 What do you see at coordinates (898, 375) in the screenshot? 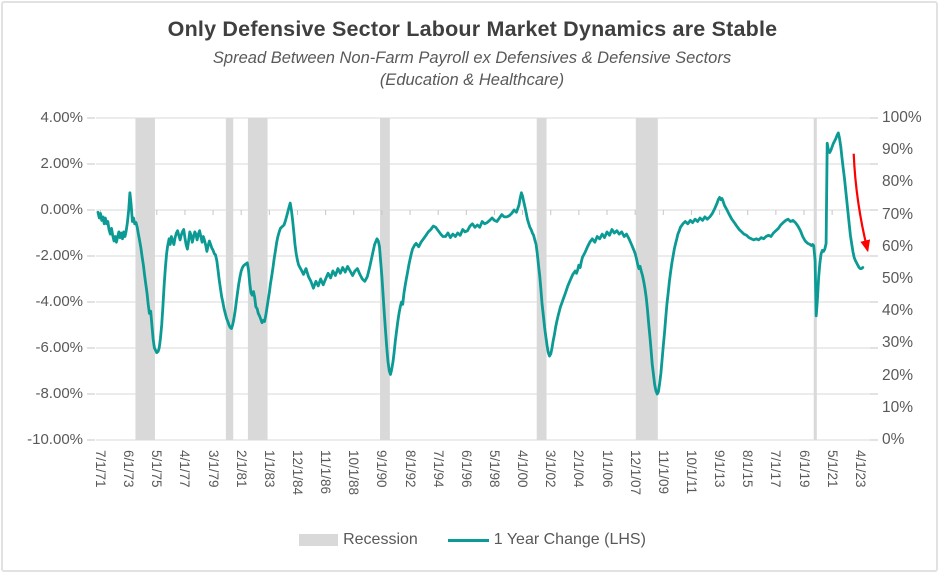
I see `right-axis-label: 20%` at bounding box center [898, 375].